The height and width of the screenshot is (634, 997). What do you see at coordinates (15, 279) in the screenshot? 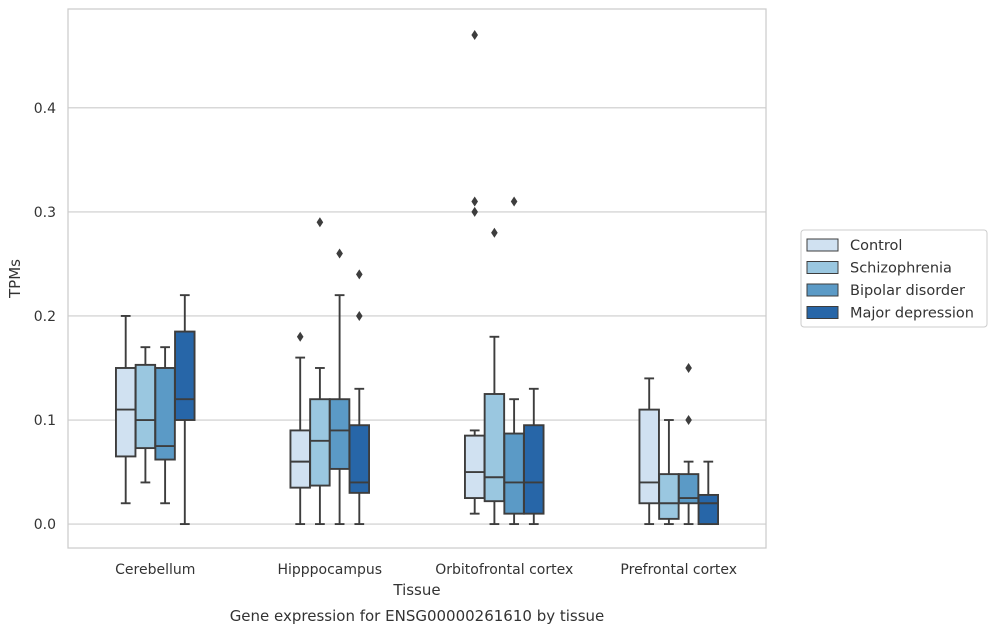
I see `y-axis-label: TPMs` at bounding box center [15, 279].